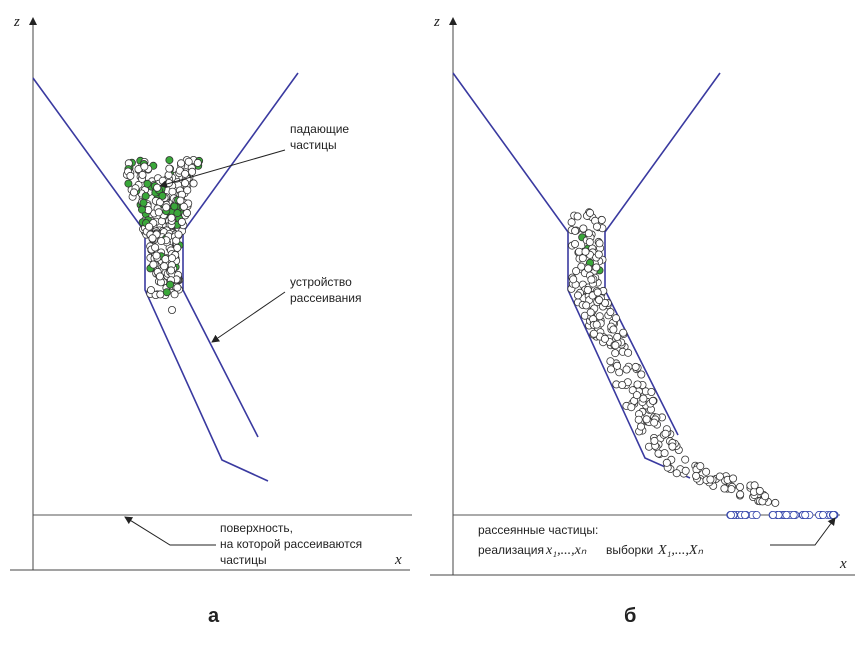 The image size is (861, 657). I want to click on annotation: рассеянные частицы:, so click(538, 530).